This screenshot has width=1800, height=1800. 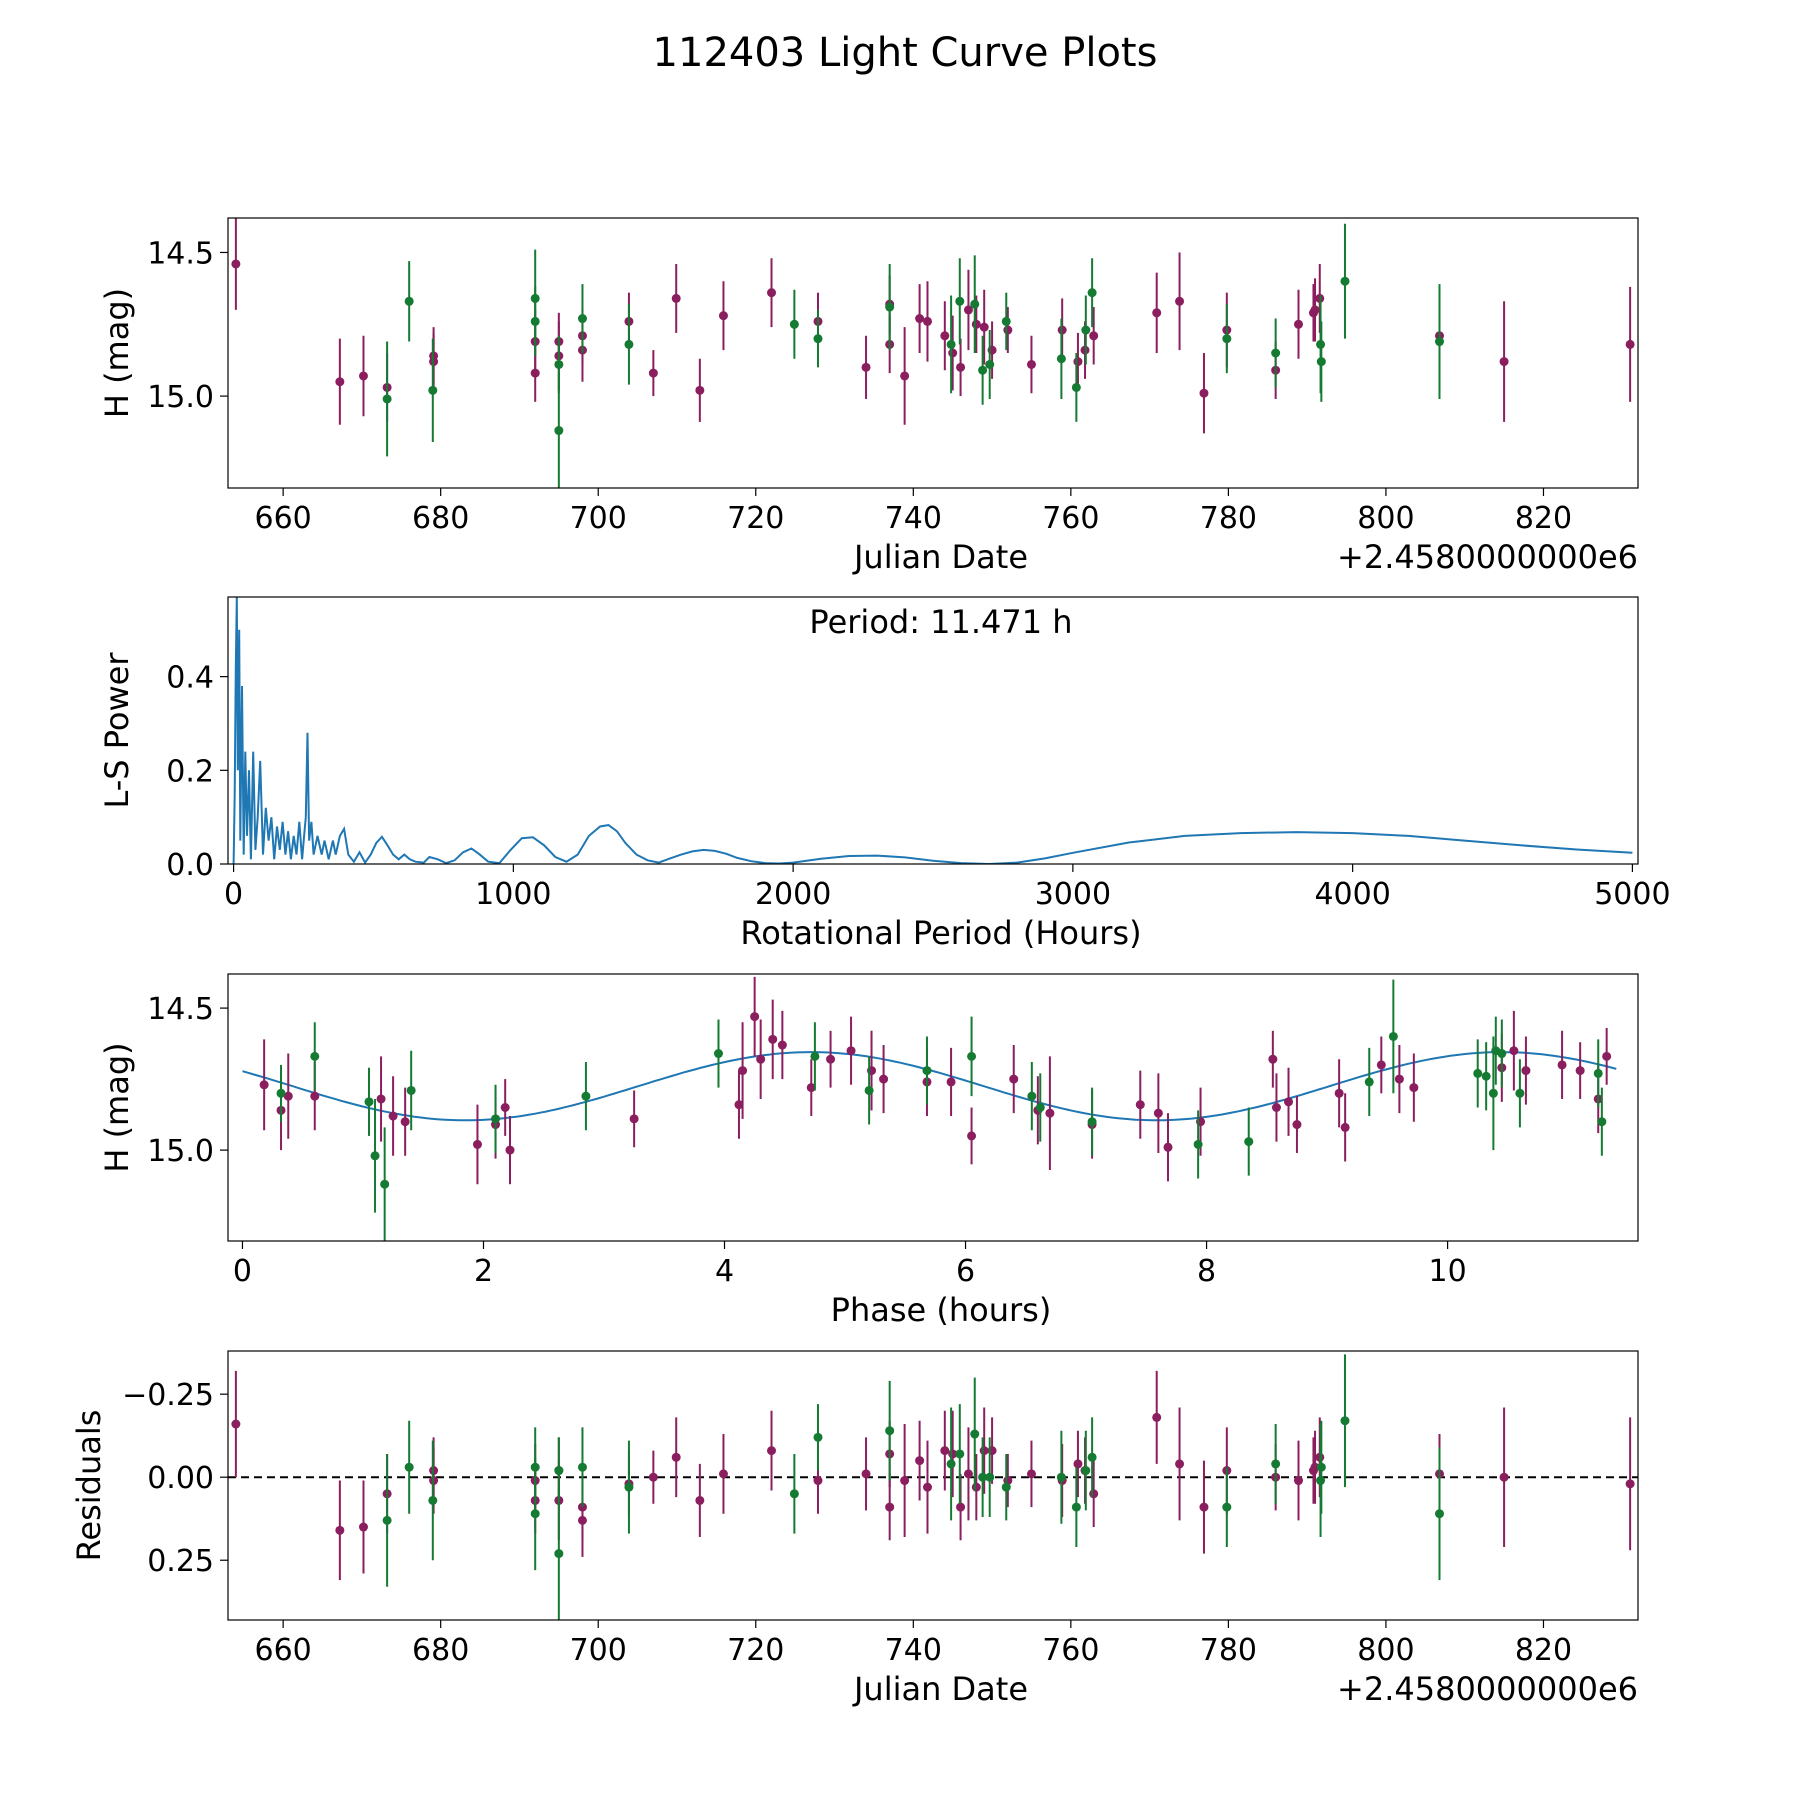 I want to click on y-tick-label: 0.00, so click(x=180, y=1478).